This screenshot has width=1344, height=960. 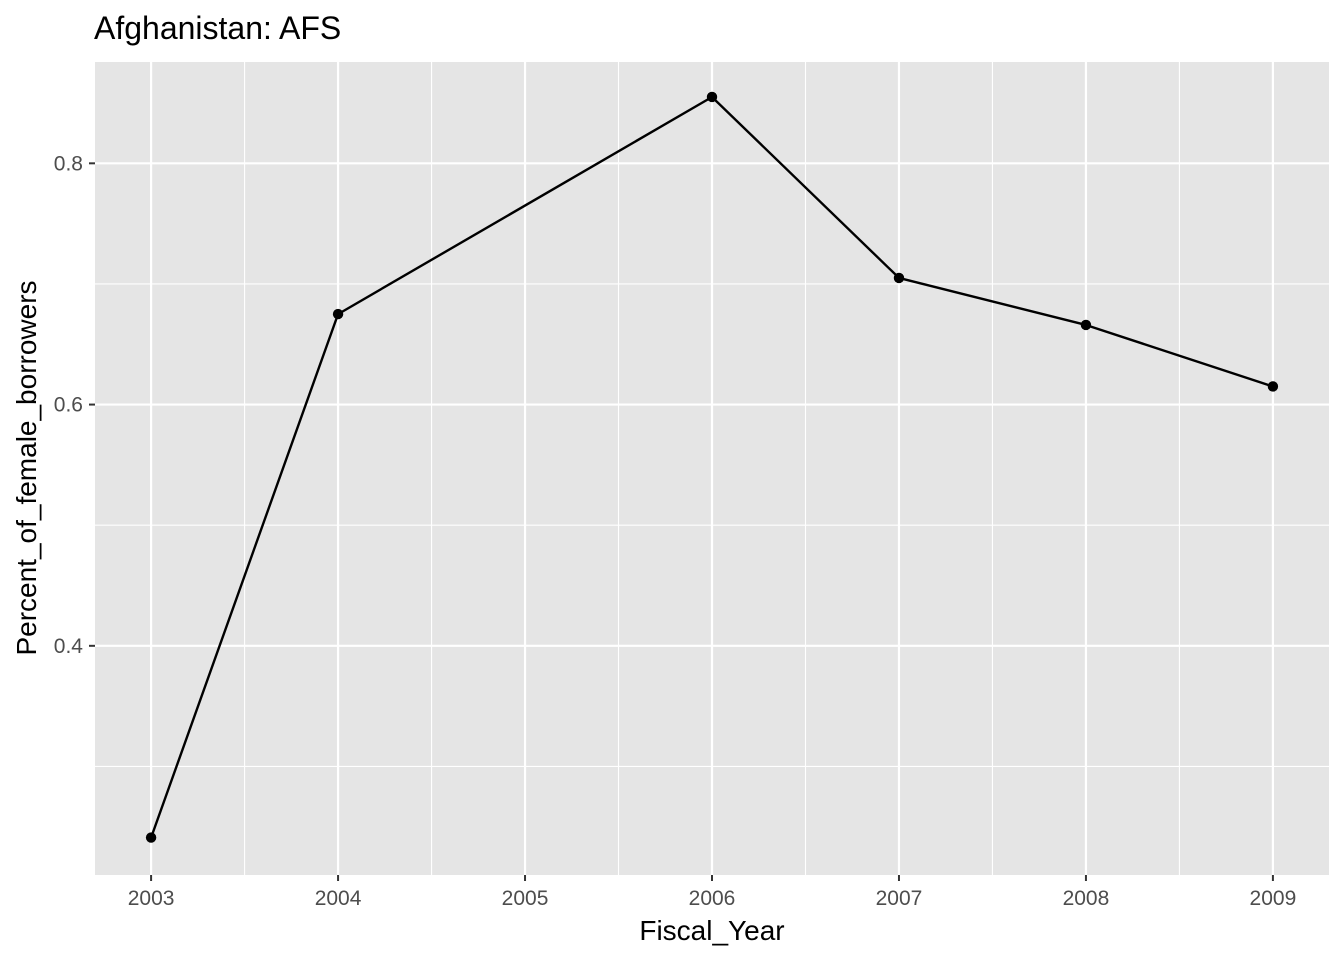 I want to click on x-tick-label: 2003, so click(x=151, y=898).